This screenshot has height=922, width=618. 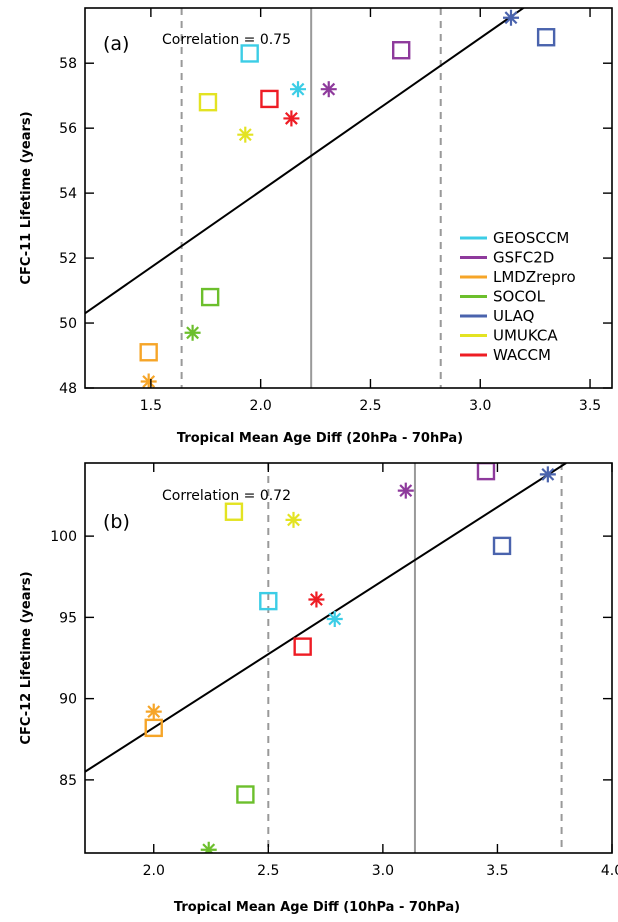 What do you see at coordinates (268, 601) in the screenshot?
I see `panel-b-geosccm-square-point` at bounding box center [268, 601].